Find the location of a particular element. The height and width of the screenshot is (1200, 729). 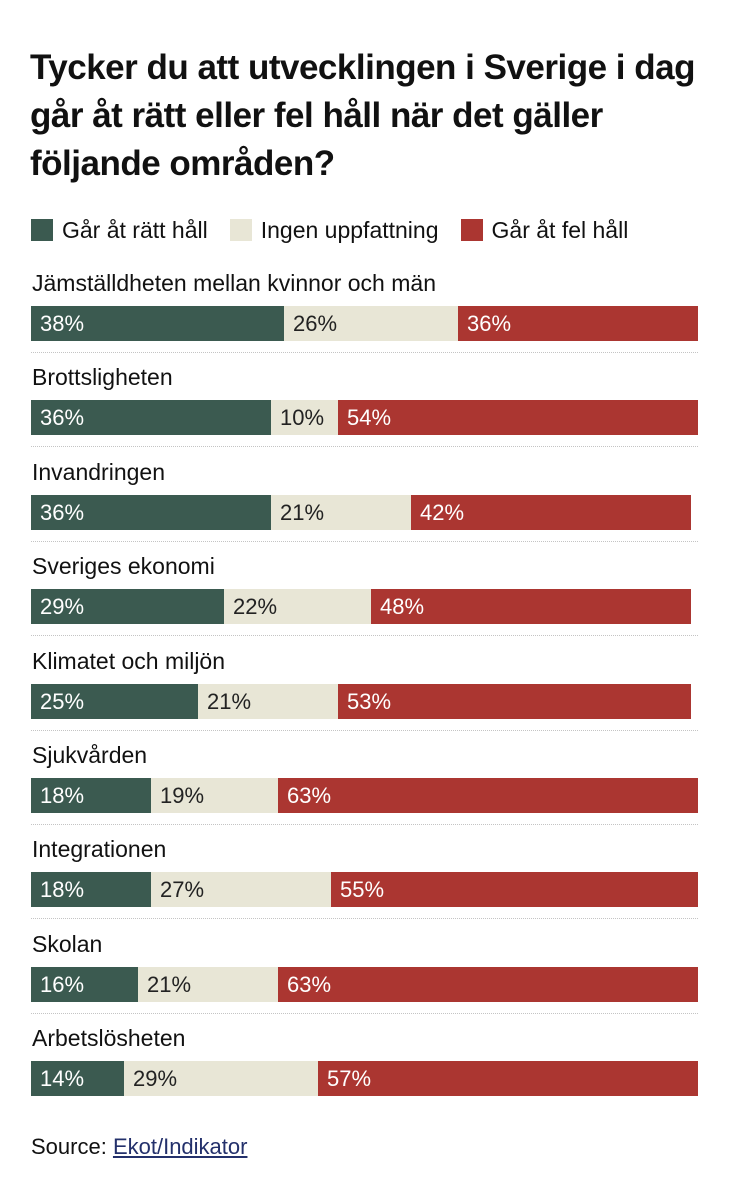

stacked-bar: 38% 26% 36% is located at coordinates (364, 323).